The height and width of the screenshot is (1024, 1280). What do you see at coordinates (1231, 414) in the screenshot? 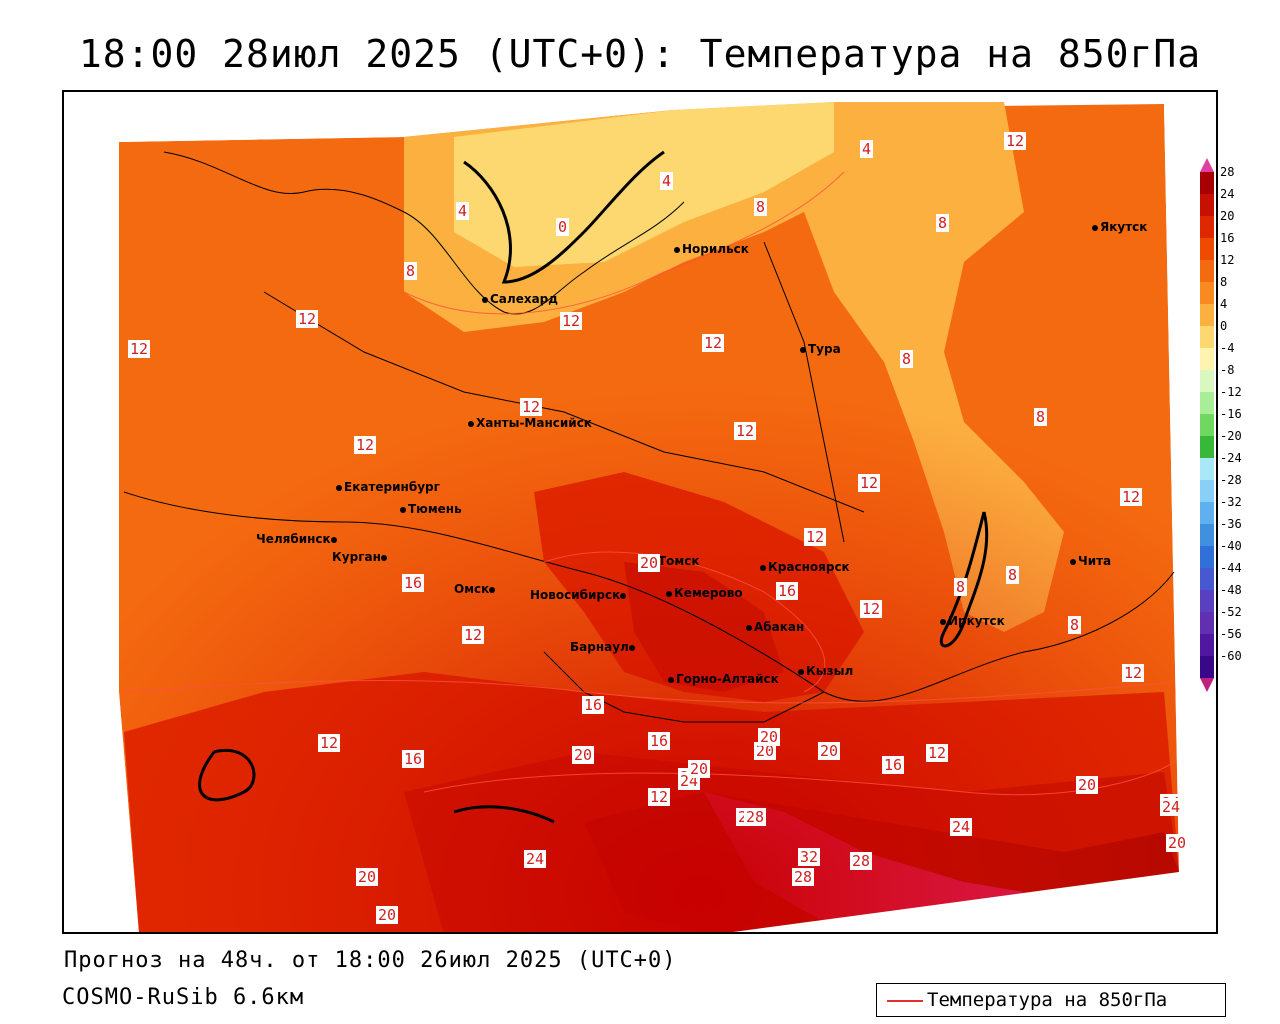
I see `colorbar-tick-label: -16` at bounding box center [1231, 414].